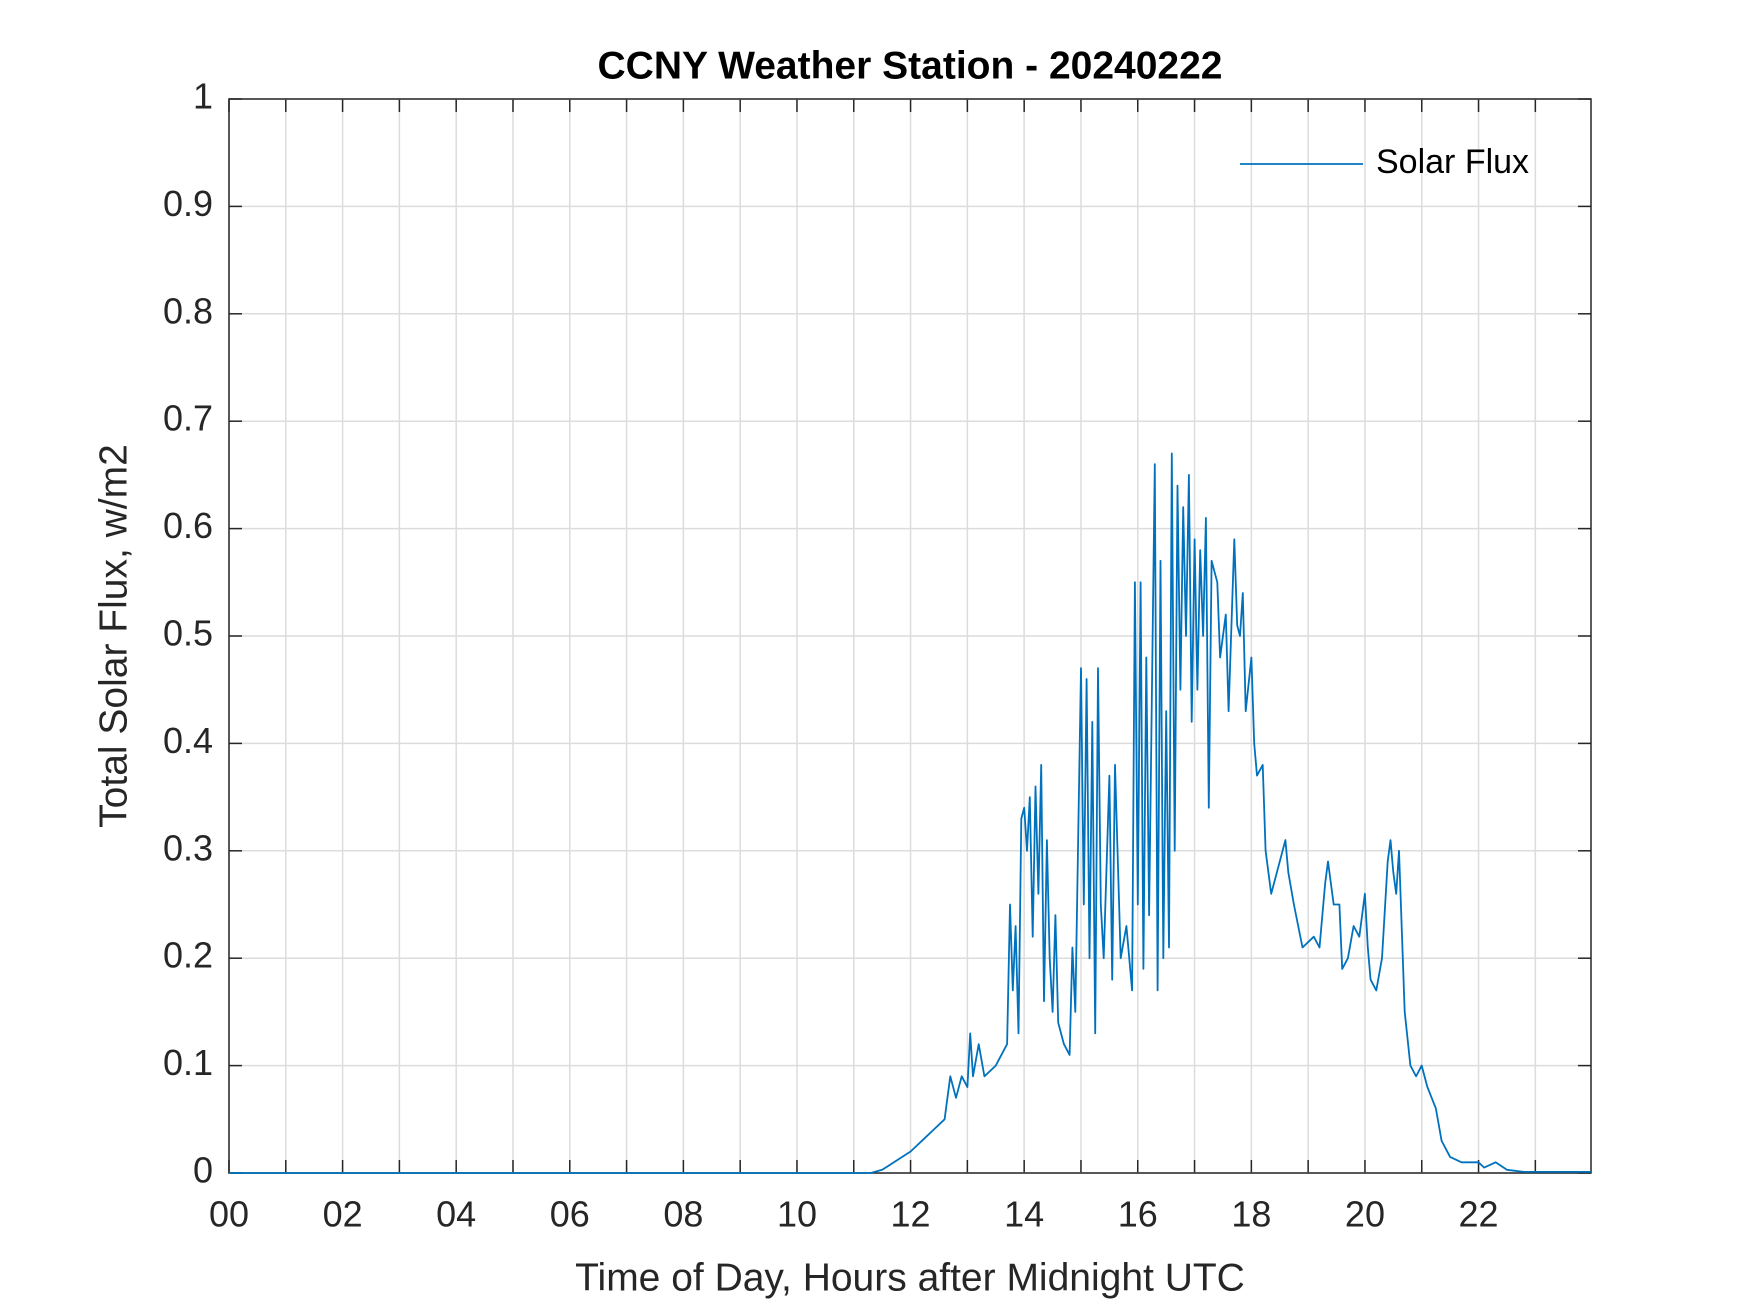 The height and width of the screenshot is (1313, 1750). What do you see at coordinates (797, 1214) in the screenshot?
I see `x-tick-label: 10` at bounding box center [797, 1214].